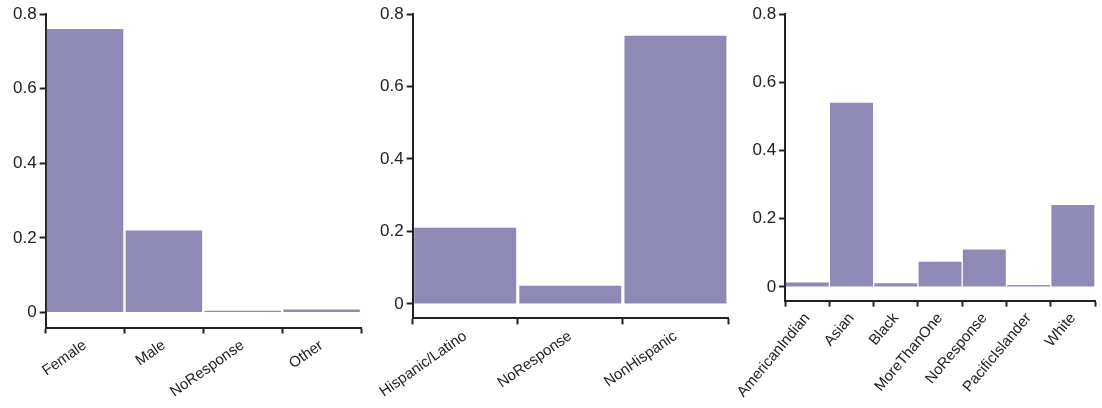 The image size is (1102, 408). What do you see at coordinates (149, 352) in the screenshot?
I see `x-tick-label: Male` at bounding box center [149, 352].